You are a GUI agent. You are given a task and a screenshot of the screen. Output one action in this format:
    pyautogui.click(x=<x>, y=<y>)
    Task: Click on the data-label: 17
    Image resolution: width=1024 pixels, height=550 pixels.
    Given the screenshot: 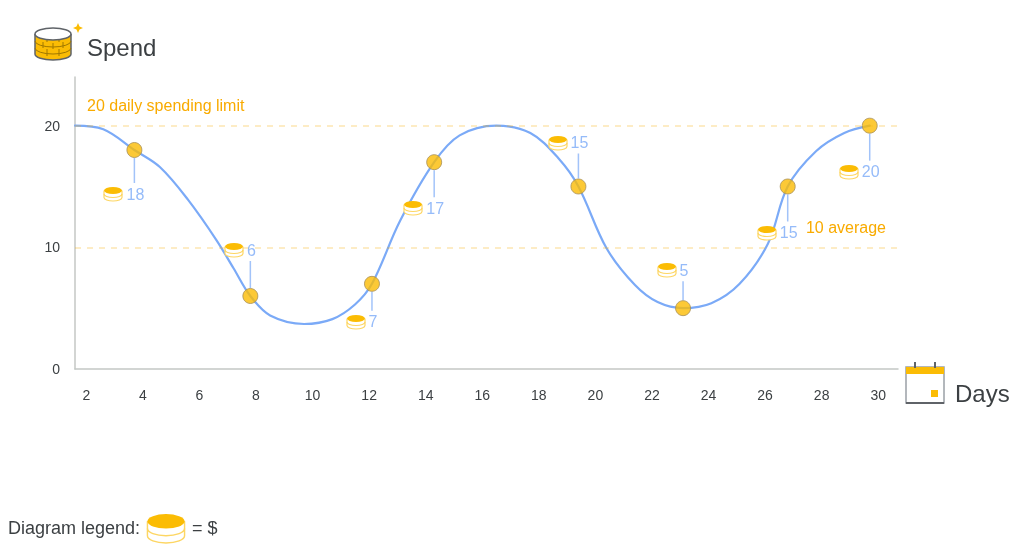 What is the action you would take?
    pyautogui.click(x=435, y=208)
    